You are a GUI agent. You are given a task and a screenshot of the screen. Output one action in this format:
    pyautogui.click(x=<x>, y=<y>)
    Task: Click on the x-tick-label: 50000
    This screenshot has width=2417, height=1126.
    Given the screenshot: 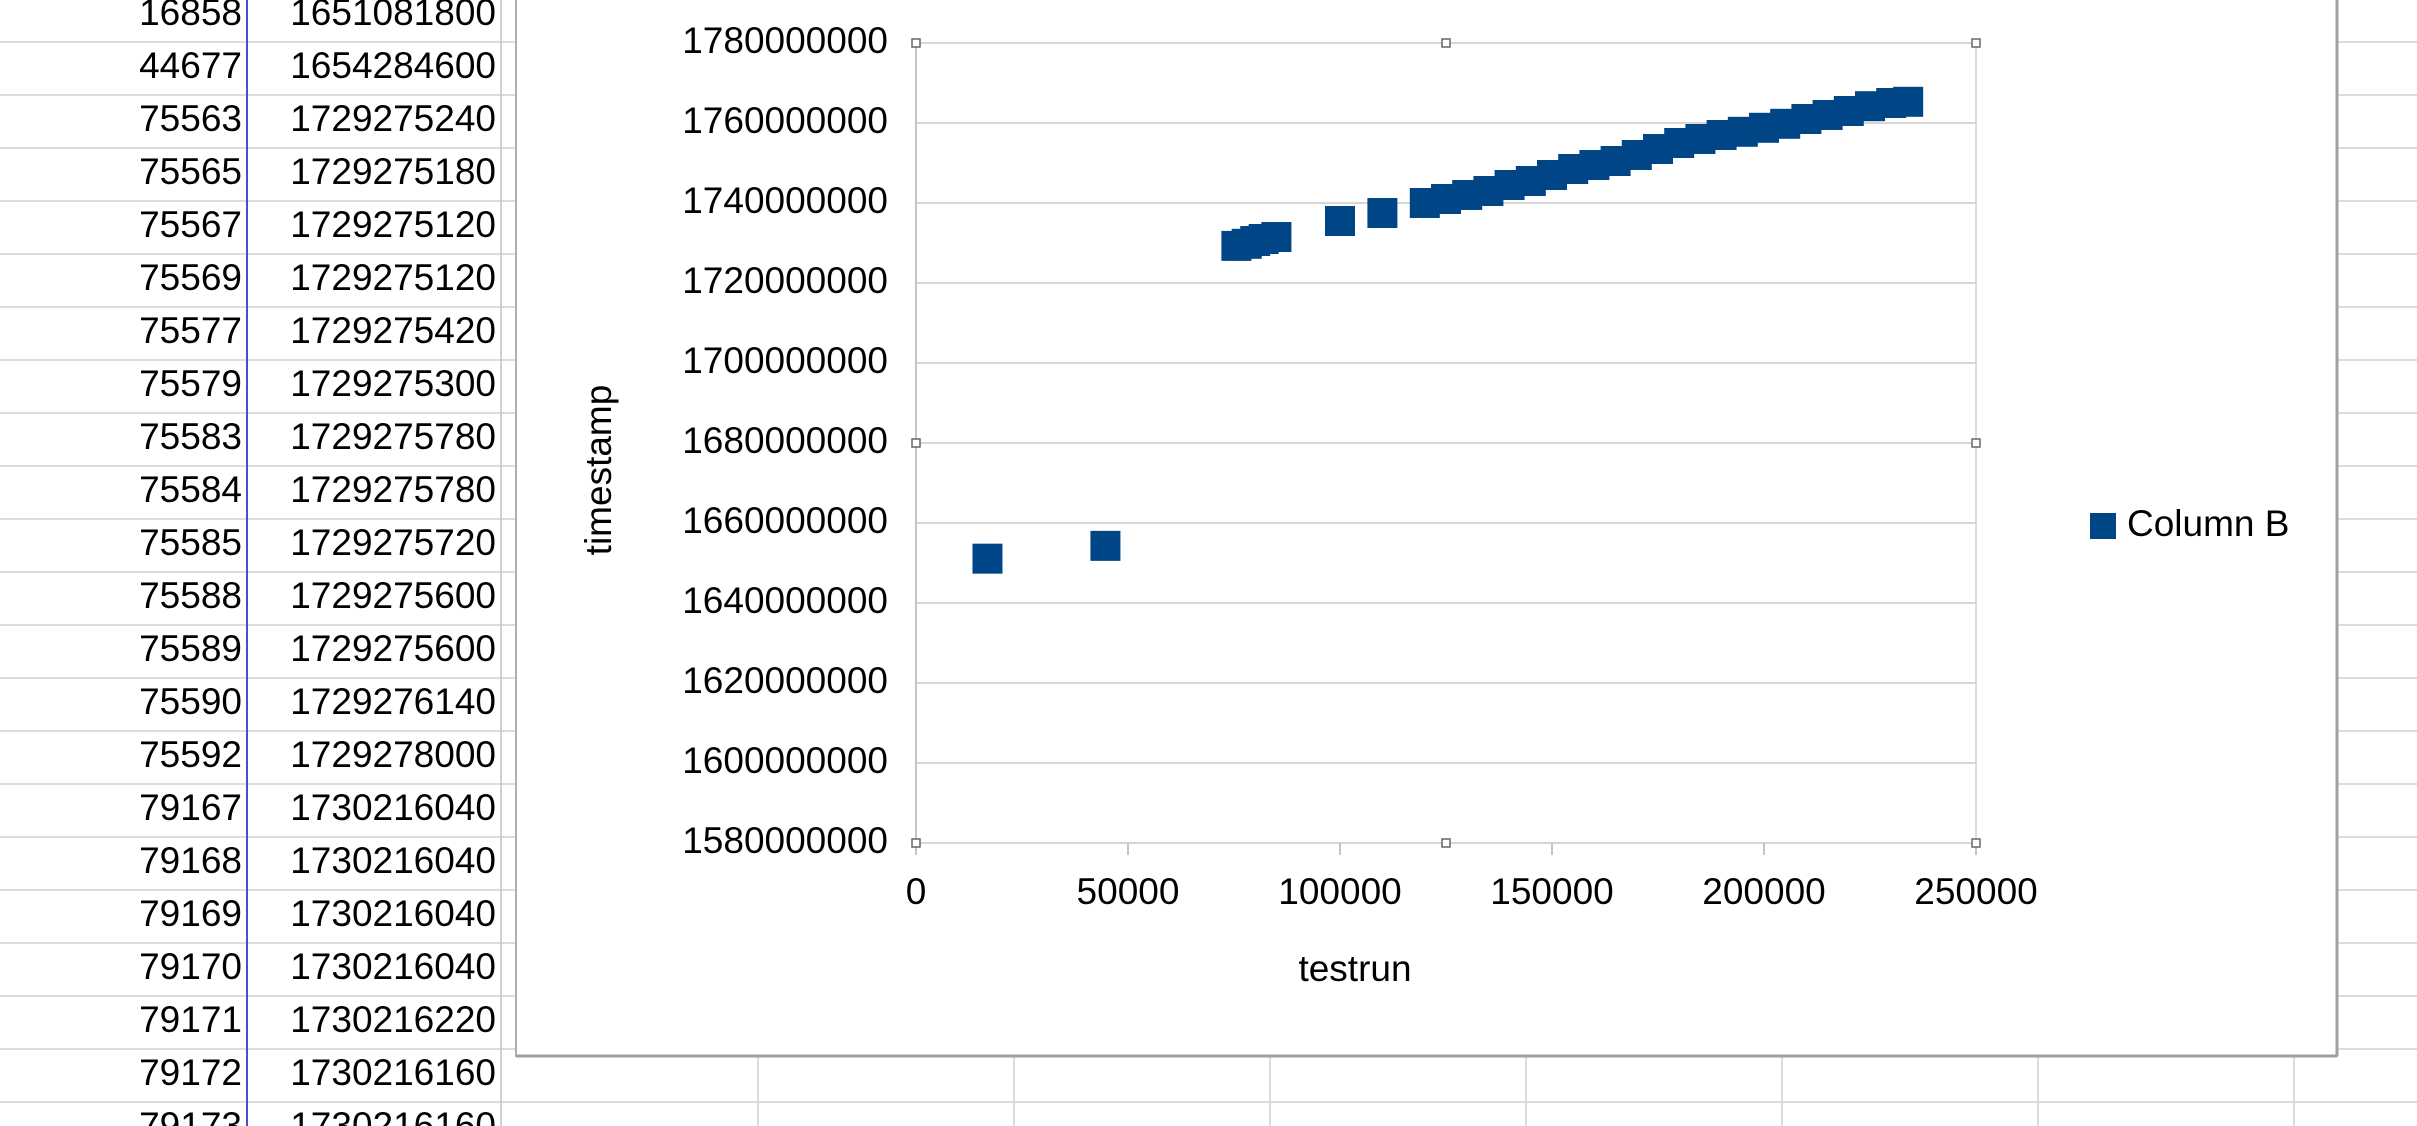 What is the action you would take?
    pyautogui.click(x=1128, y=891)
    